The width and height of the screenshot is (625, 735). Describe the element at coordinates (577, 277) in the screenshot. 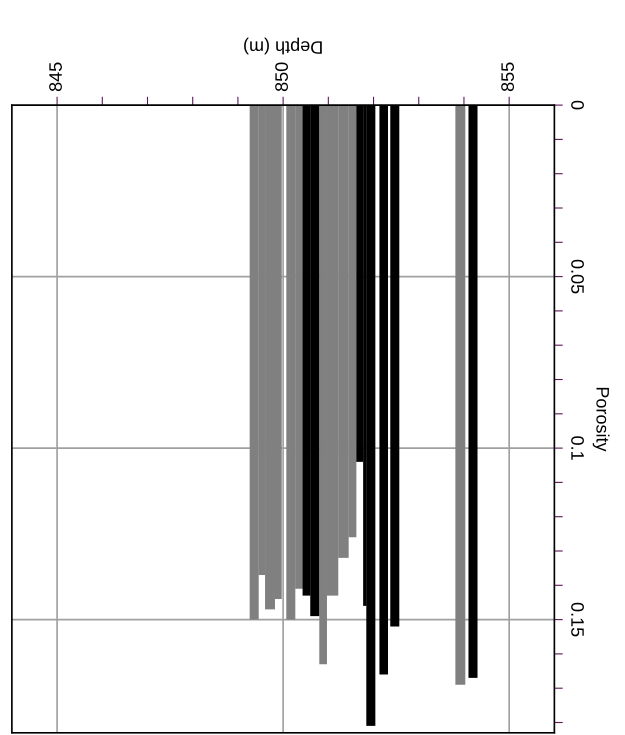

I see `y-tick-label: 0.05` at that location.